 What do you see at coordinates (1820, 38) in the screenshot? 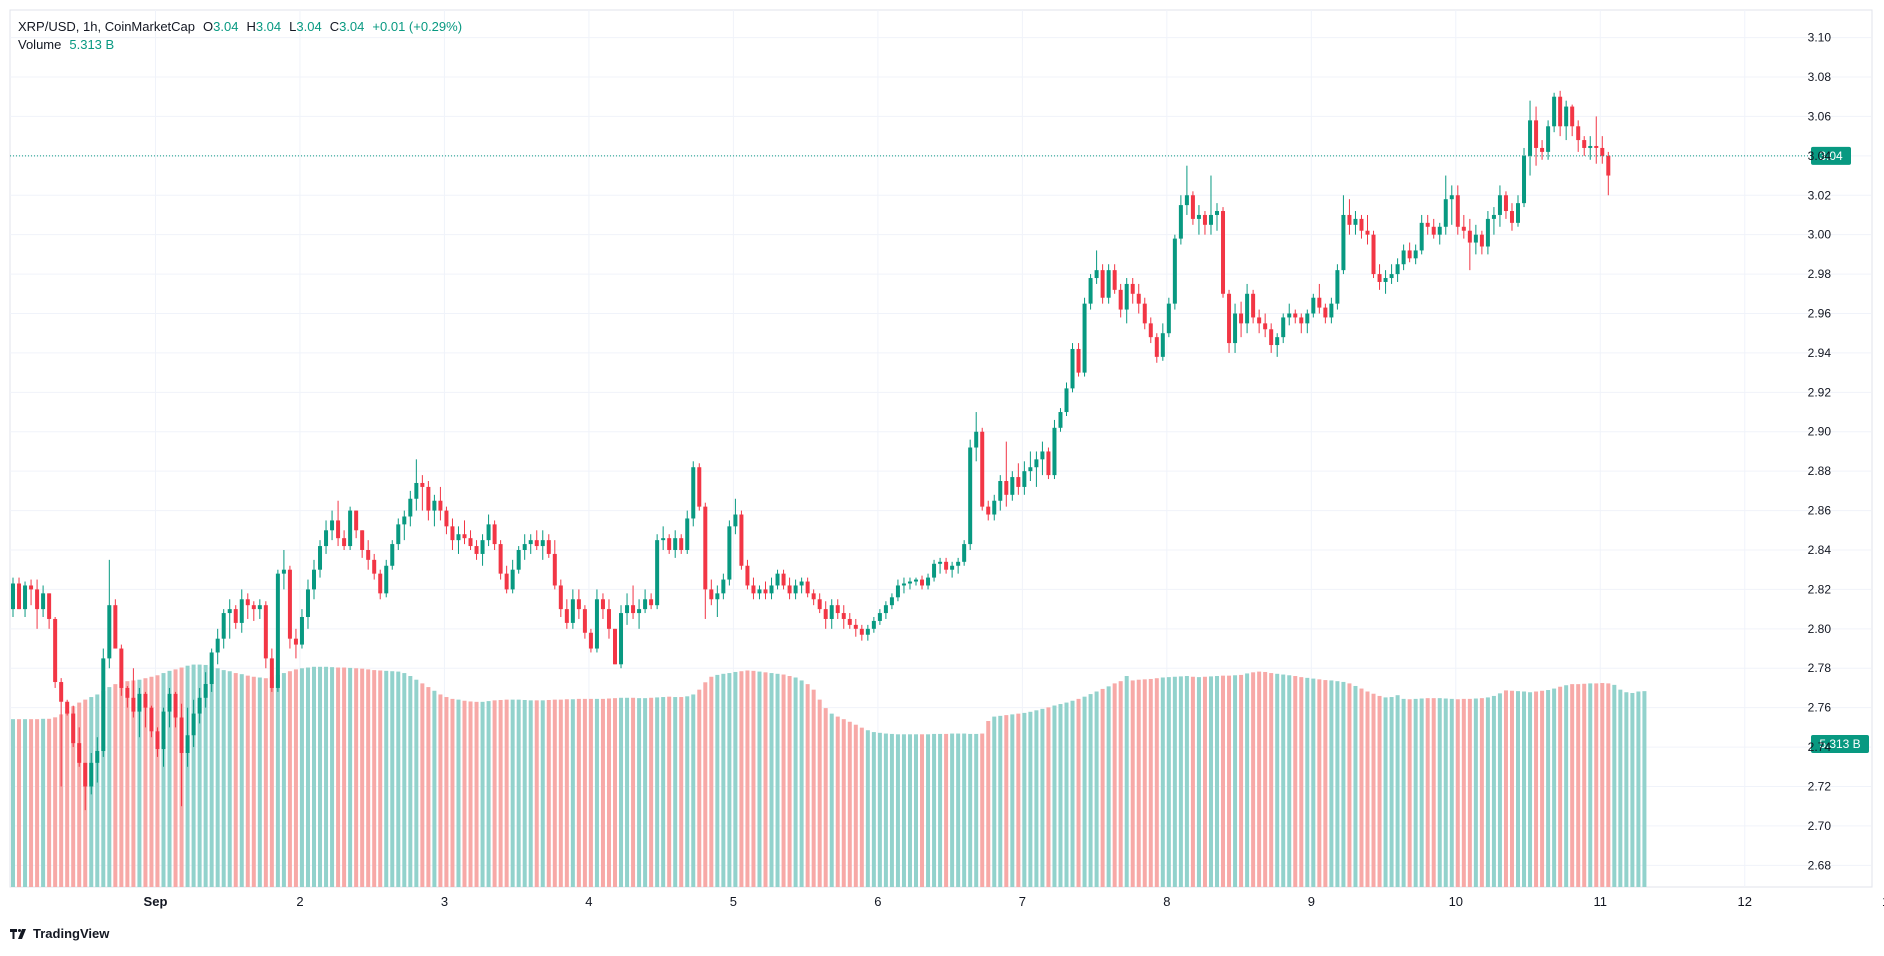
I see `y-tick-label: 3.10` at bounding box center [1820, 38].